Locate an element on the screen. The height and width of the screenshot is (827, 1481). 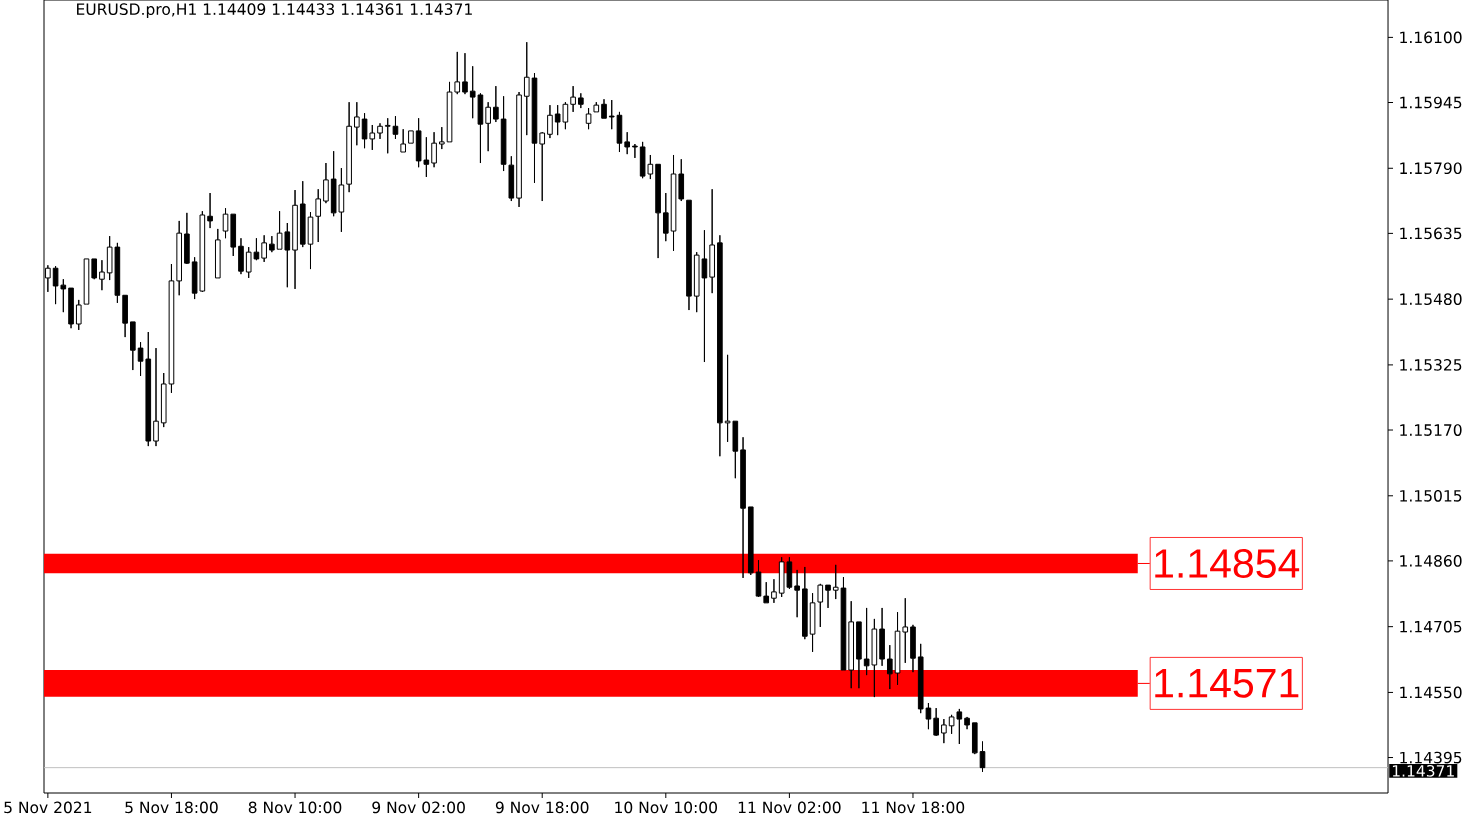
y-tick-label: 1.15170 is located at coordinates (1431, 430).